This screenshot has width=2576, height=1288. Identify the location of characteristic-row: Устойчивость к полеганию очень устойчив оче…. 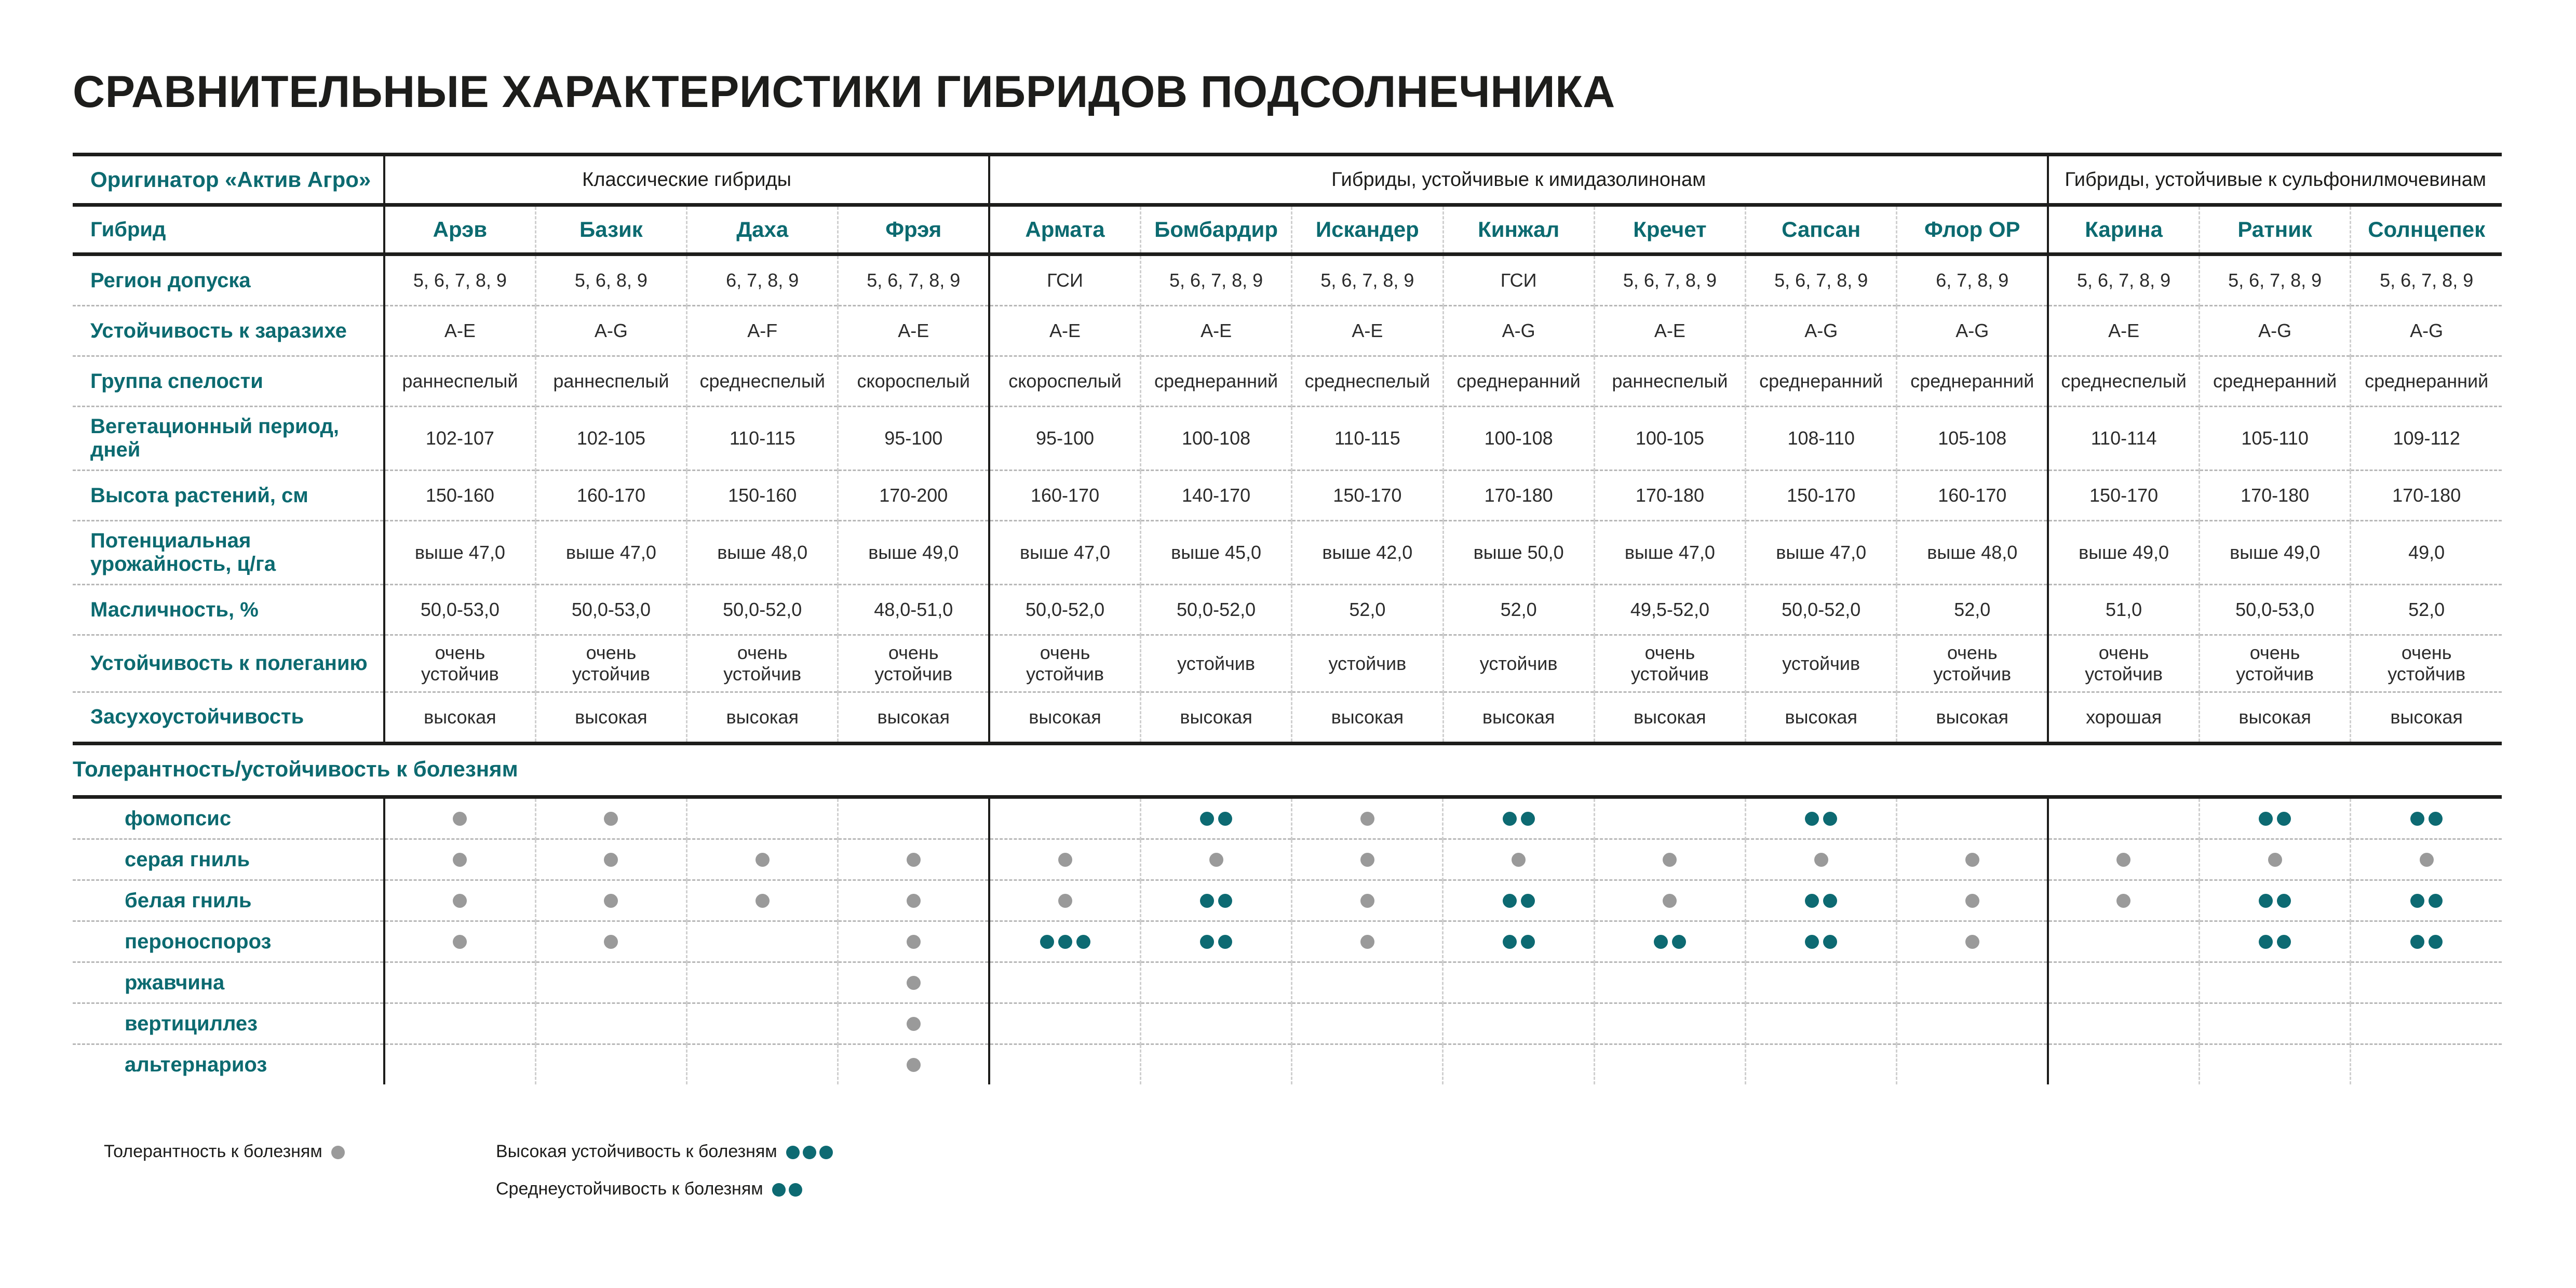
(1287, 664).